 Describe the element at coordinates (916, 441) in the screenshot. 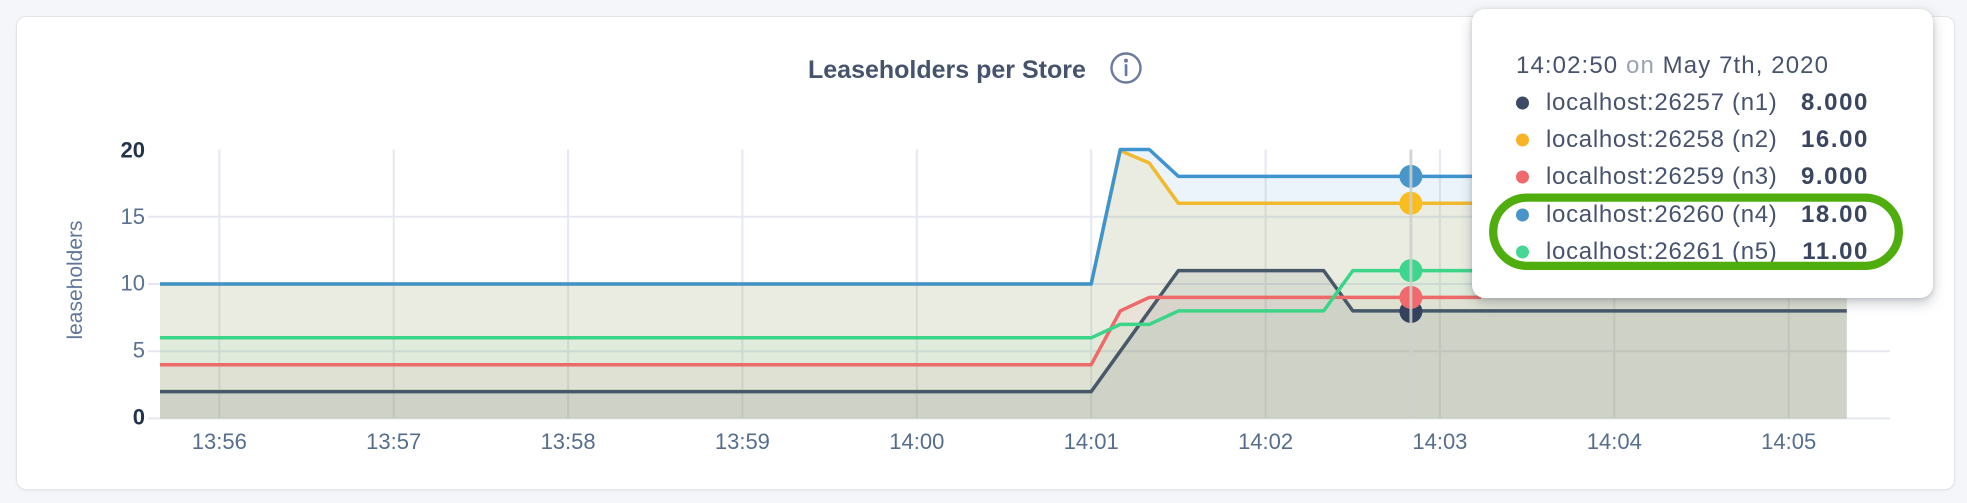

I see `svg-text: 14:00` at that location.